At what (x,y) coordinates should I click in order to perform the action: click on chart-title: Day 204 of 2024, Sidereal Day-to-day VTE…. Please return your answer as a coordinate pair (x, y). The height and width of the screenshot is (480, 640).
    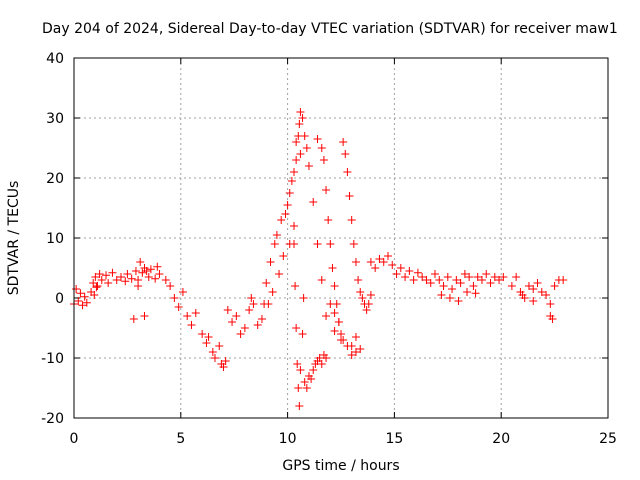
    Looking at the image, I should click on (330, 29).